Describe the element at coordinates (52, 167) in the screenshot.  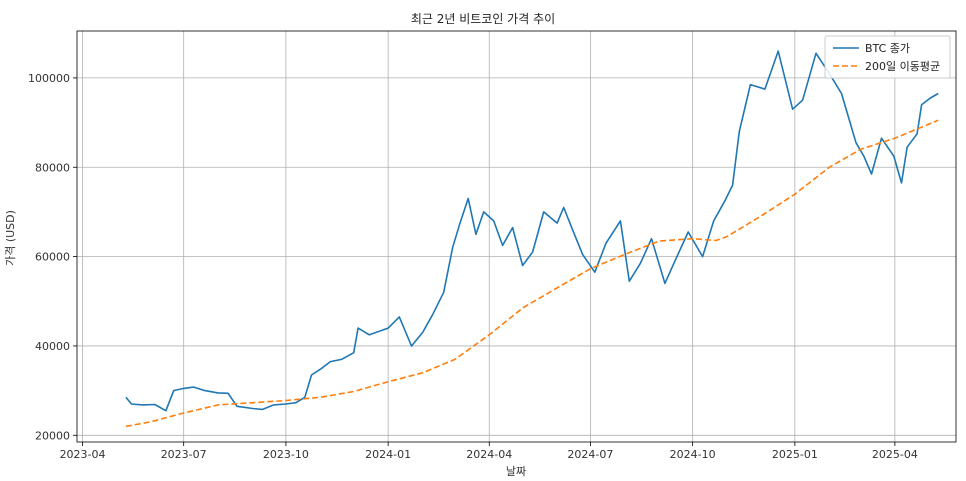
I see `y-tick-label: 80000` at that location.